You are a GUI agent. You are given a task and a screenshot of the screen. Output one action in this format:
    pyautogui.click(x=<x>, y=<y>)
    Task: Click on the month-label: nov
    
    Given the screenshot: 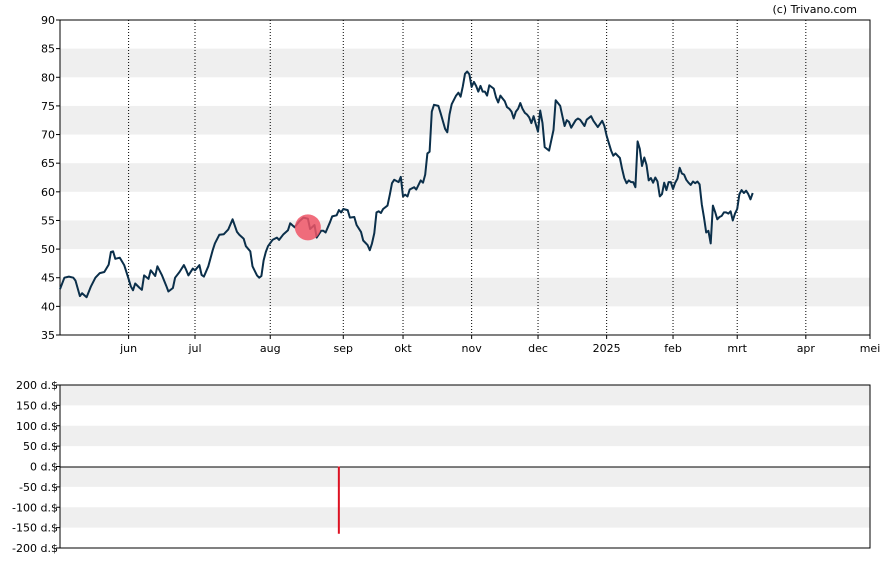 What is the action you would take?
    pyautogui.click(x=472, y=348)
    